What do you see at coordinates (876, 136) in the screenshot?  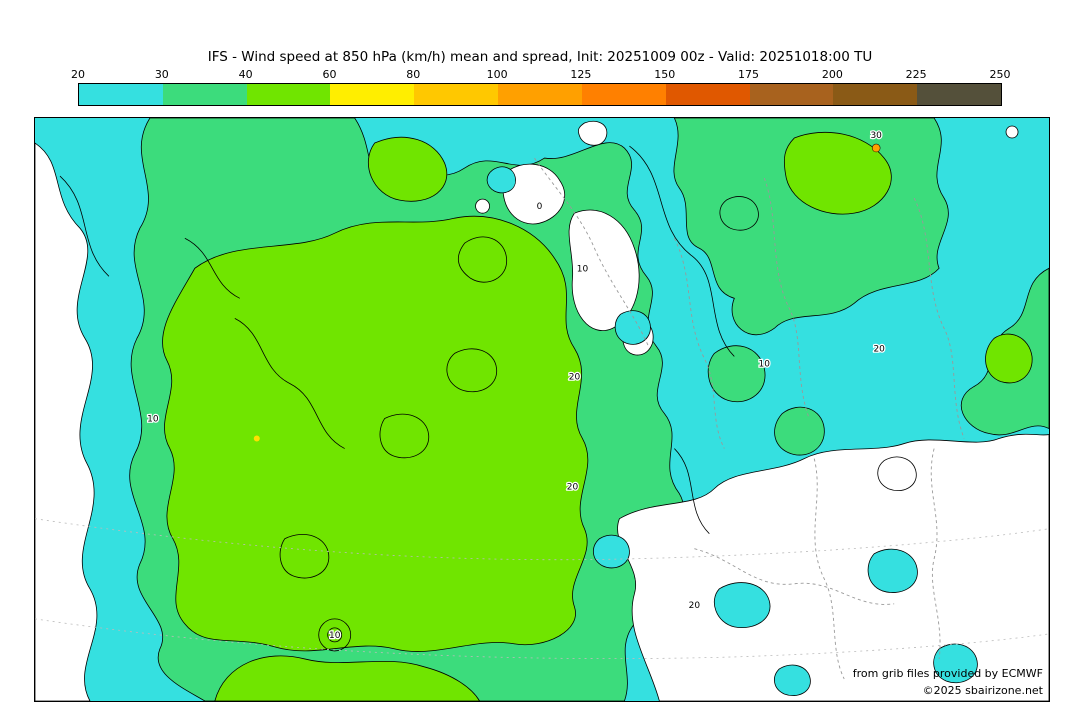 I see `contour-label: 30` at bounding box center [876, 136].